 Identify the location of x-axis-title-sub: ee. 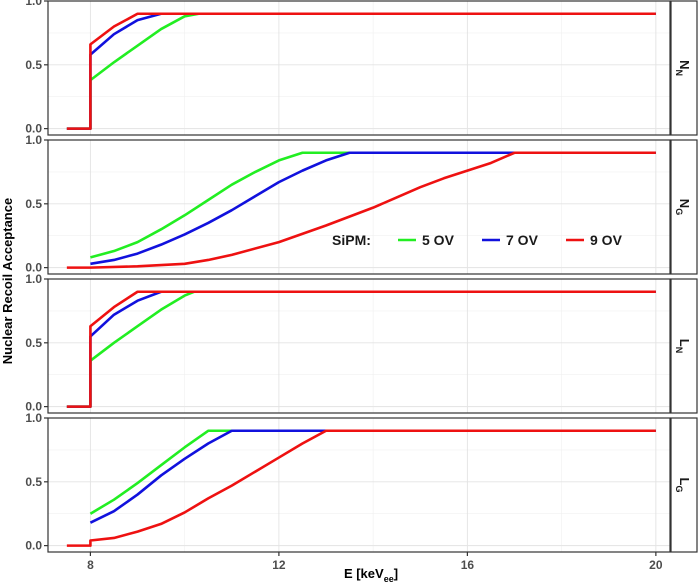
(389, 579).